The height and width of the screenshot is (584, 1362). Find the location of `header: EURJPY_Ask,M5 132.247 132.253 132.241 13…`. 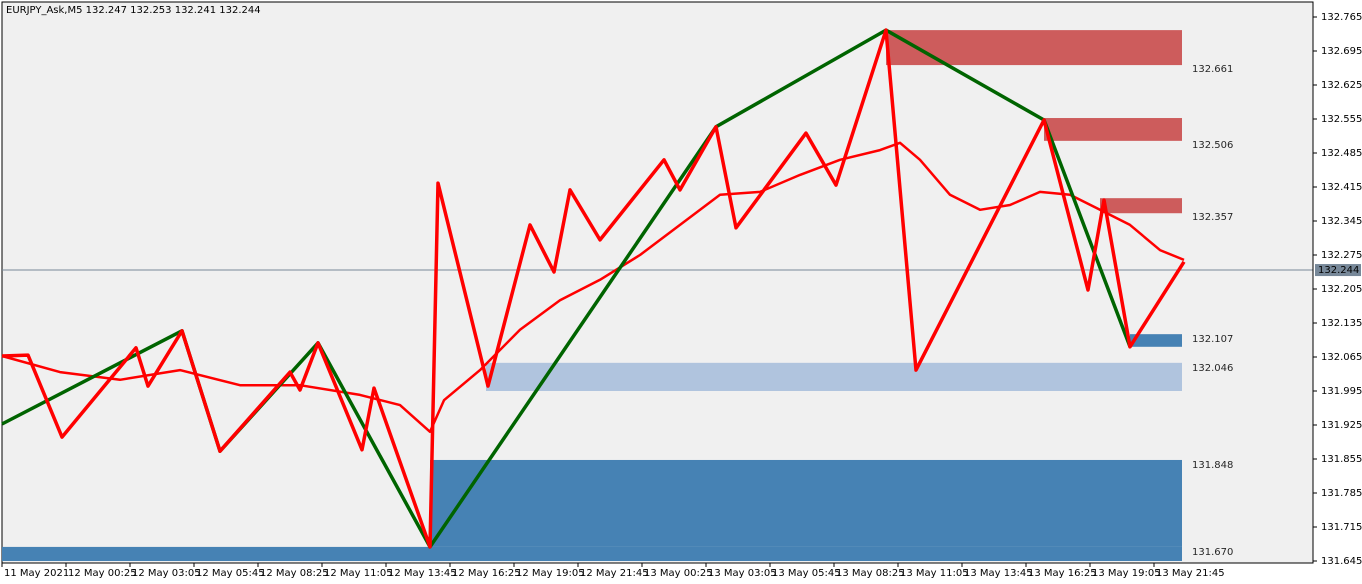

header: EURJPY_Ask,M5 132.247 132.253 132.241 13… is located at coordinates (133, 10).